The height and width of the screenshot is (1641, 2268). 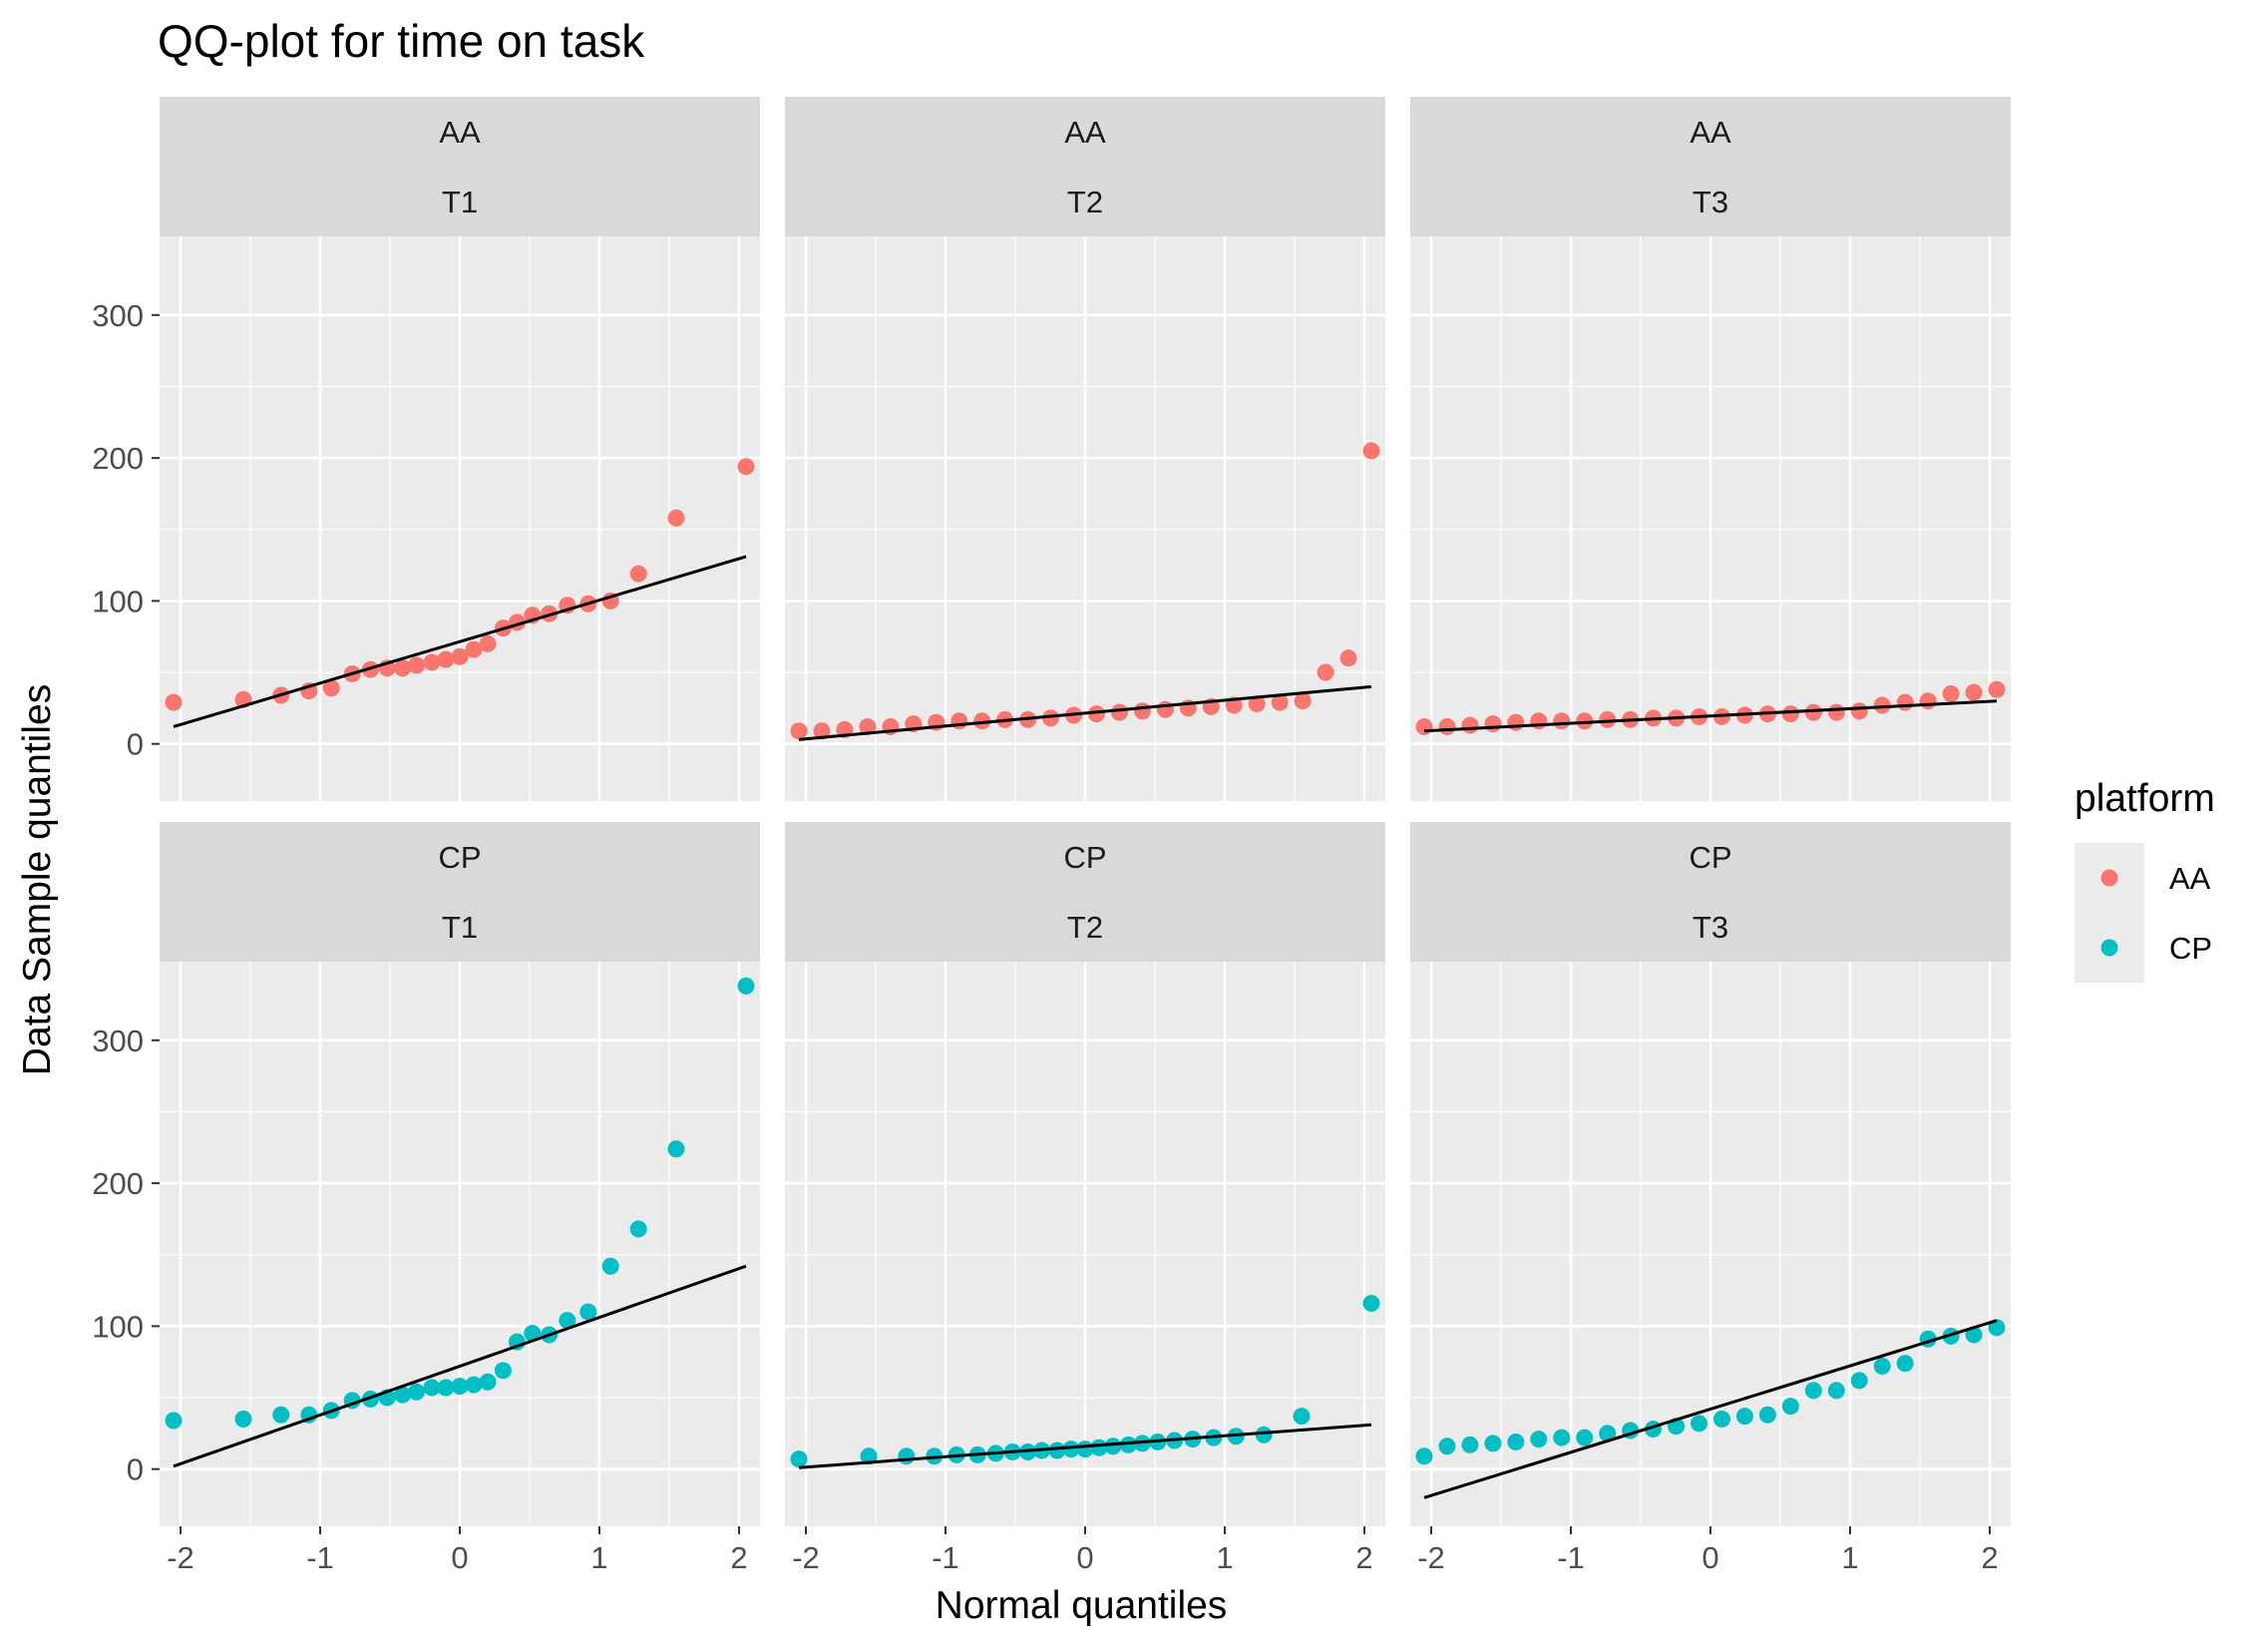 I want to click on strip-task, so click(x=1085, y=927).